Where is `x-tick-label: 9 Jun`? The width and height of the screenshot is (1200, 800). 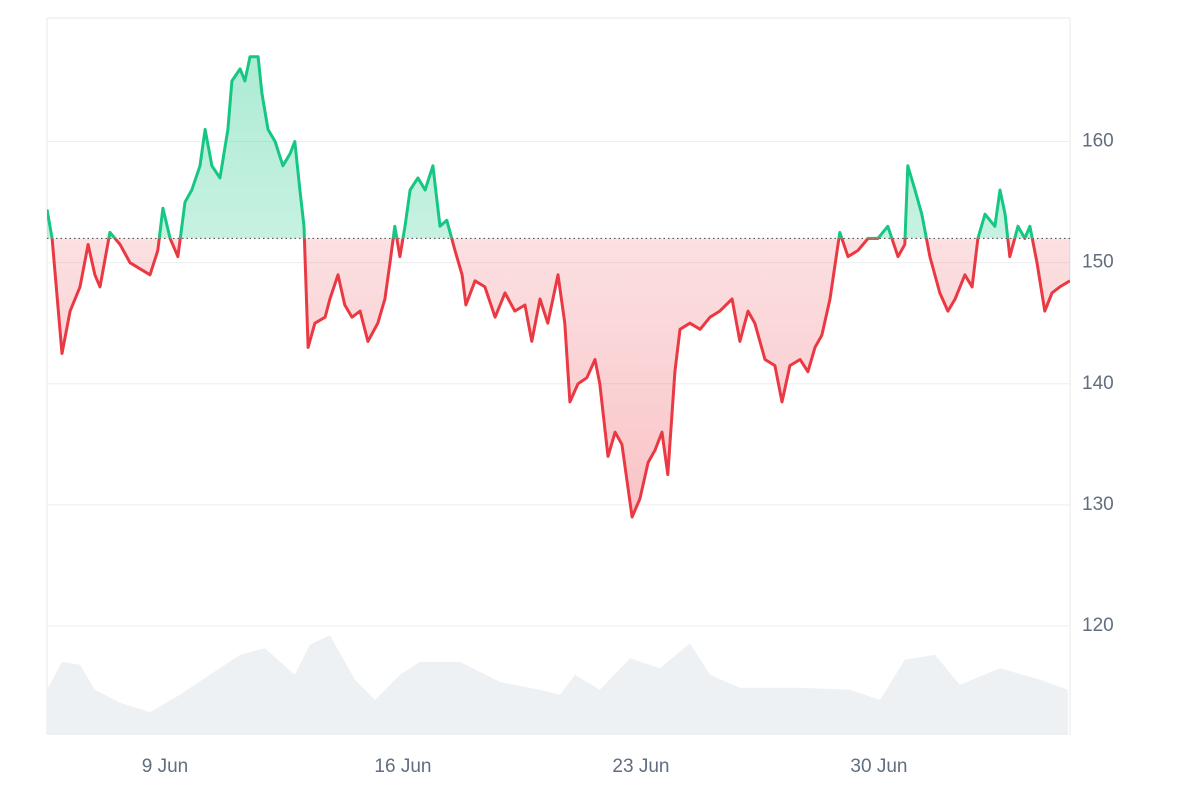 x-tick-label: 9 Jun is located at coordinates (165, 766).